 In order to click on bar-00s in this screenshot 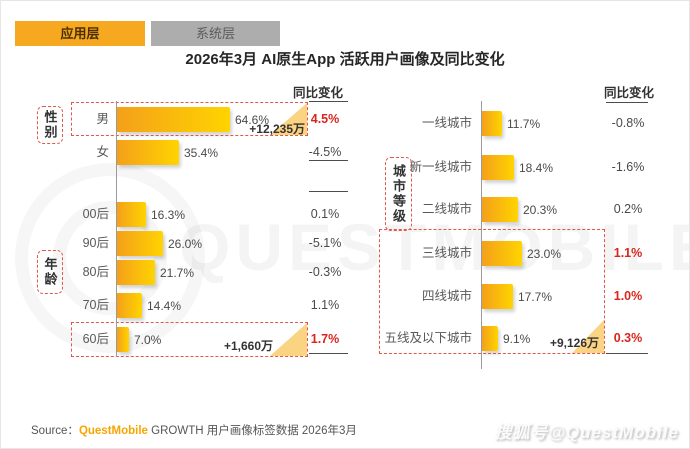, I will do `click(131, 214)`.